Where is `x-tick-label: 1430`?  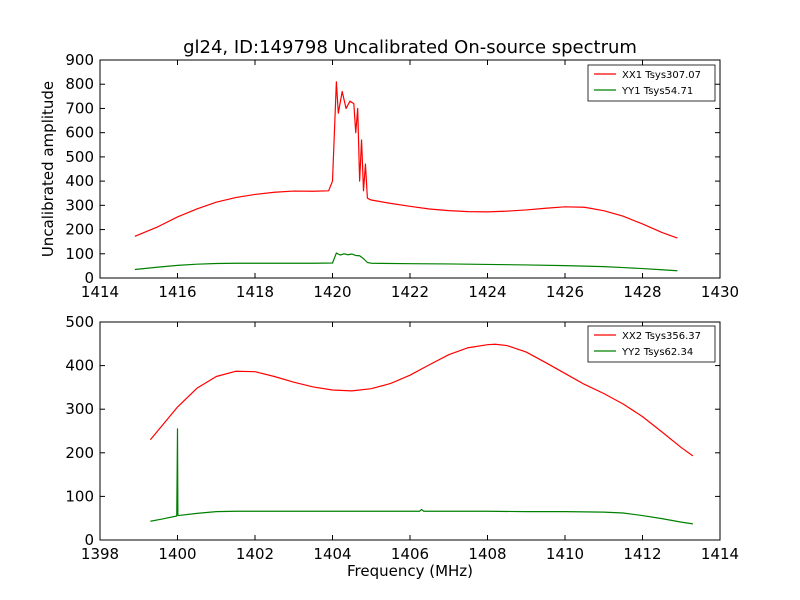 x-tick-label: 1430 is located at coordinates (720, 292).